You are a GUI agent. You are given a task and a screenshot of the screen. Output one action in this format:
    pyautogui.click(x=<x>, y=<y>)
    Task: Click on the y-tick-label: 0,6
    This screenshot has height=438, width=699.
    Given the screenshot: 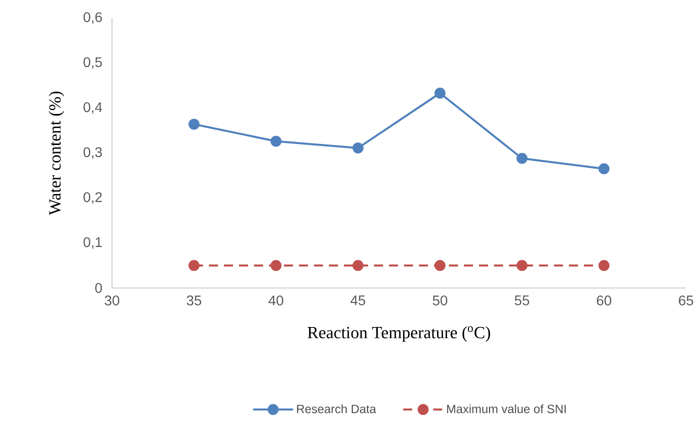 What is the action you would take?
    pyautogui.click(x=93, y=18)
    